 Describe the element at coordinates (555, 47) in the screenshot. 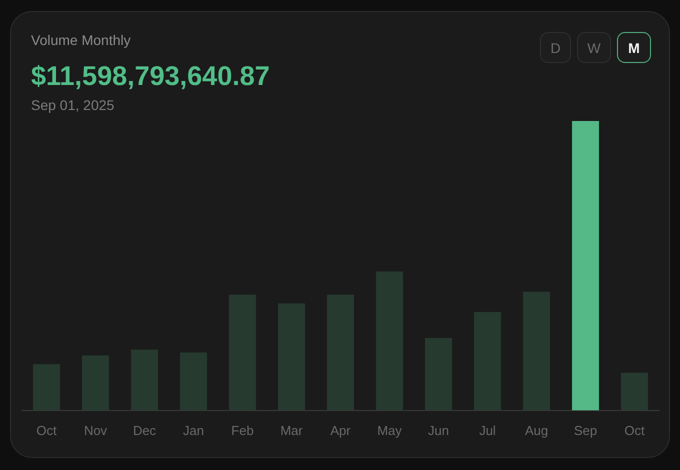

I see `period-button: D` at that location.